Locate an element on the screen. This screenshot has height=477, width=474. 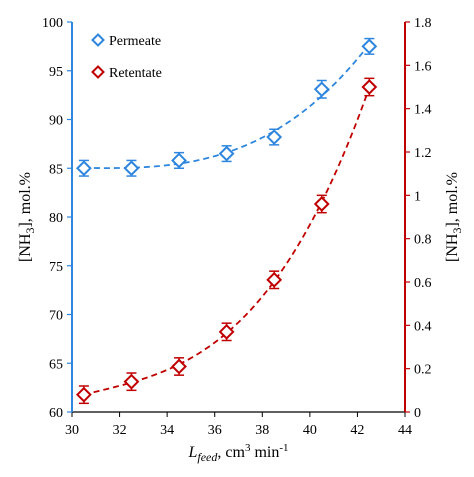
right-y-tick-label: 1.4 is located at coordinates (423, 110).